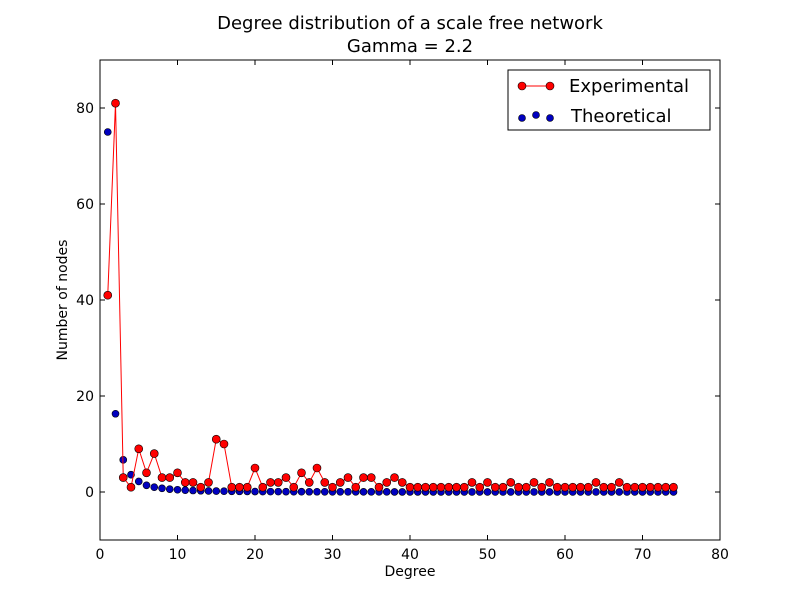 This screenshot has width=800, height=600. Describe the element at coordinates (85, 109) in the screenshot. I see `y-tick-label: 80` at that location.